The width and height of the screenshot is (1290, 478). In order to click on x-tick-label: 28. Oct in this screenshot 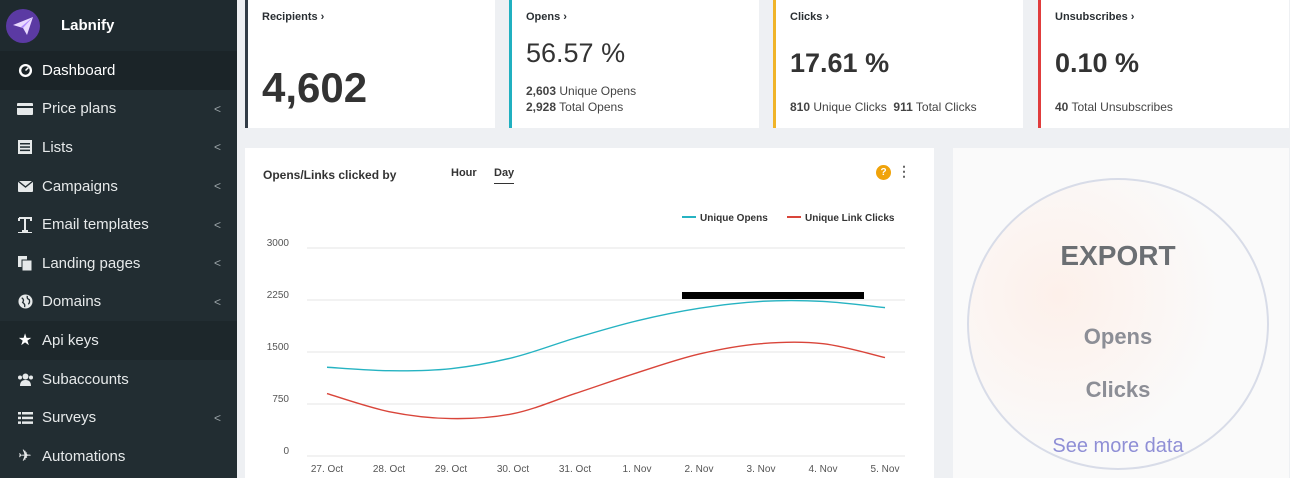, I will do `click(389, 469)`.